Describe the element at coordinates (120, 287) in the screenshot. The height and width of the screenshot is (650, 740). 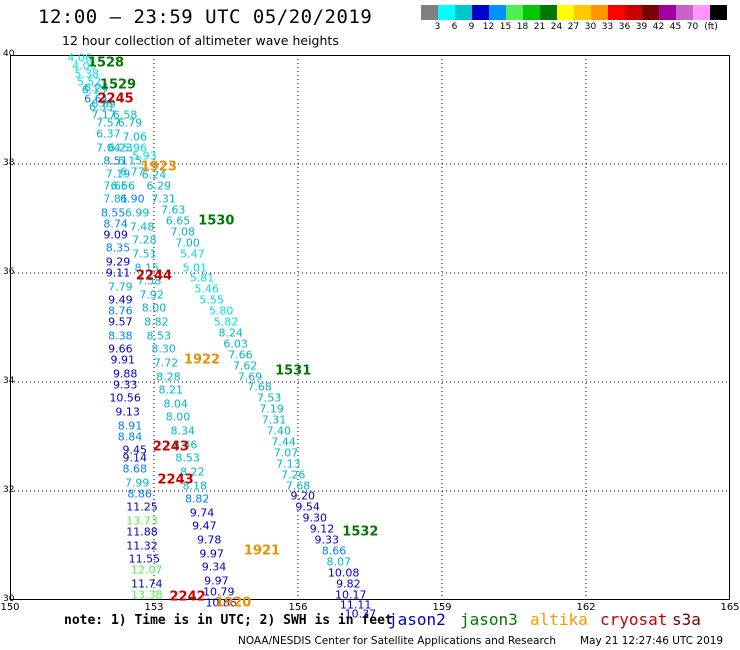
I see `wave-height-value: 7.79` at that location.